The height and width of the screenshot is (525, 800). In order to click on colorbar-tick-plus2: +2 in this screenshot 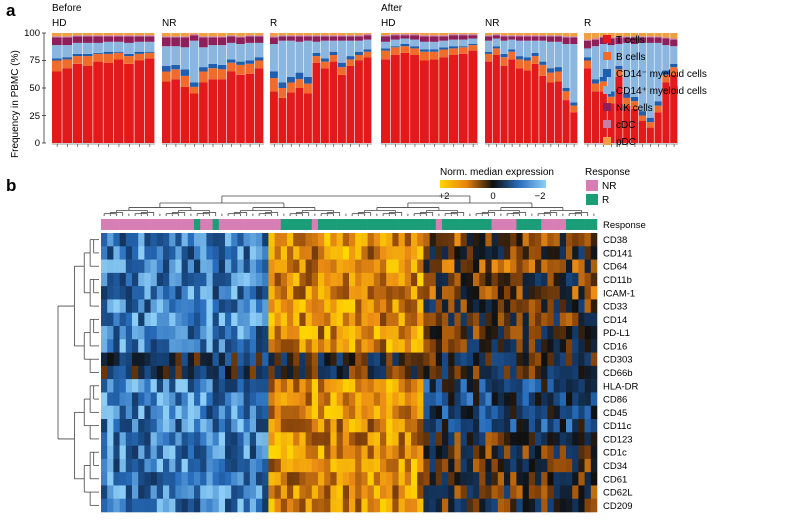, I will do `click(444, 196)`.